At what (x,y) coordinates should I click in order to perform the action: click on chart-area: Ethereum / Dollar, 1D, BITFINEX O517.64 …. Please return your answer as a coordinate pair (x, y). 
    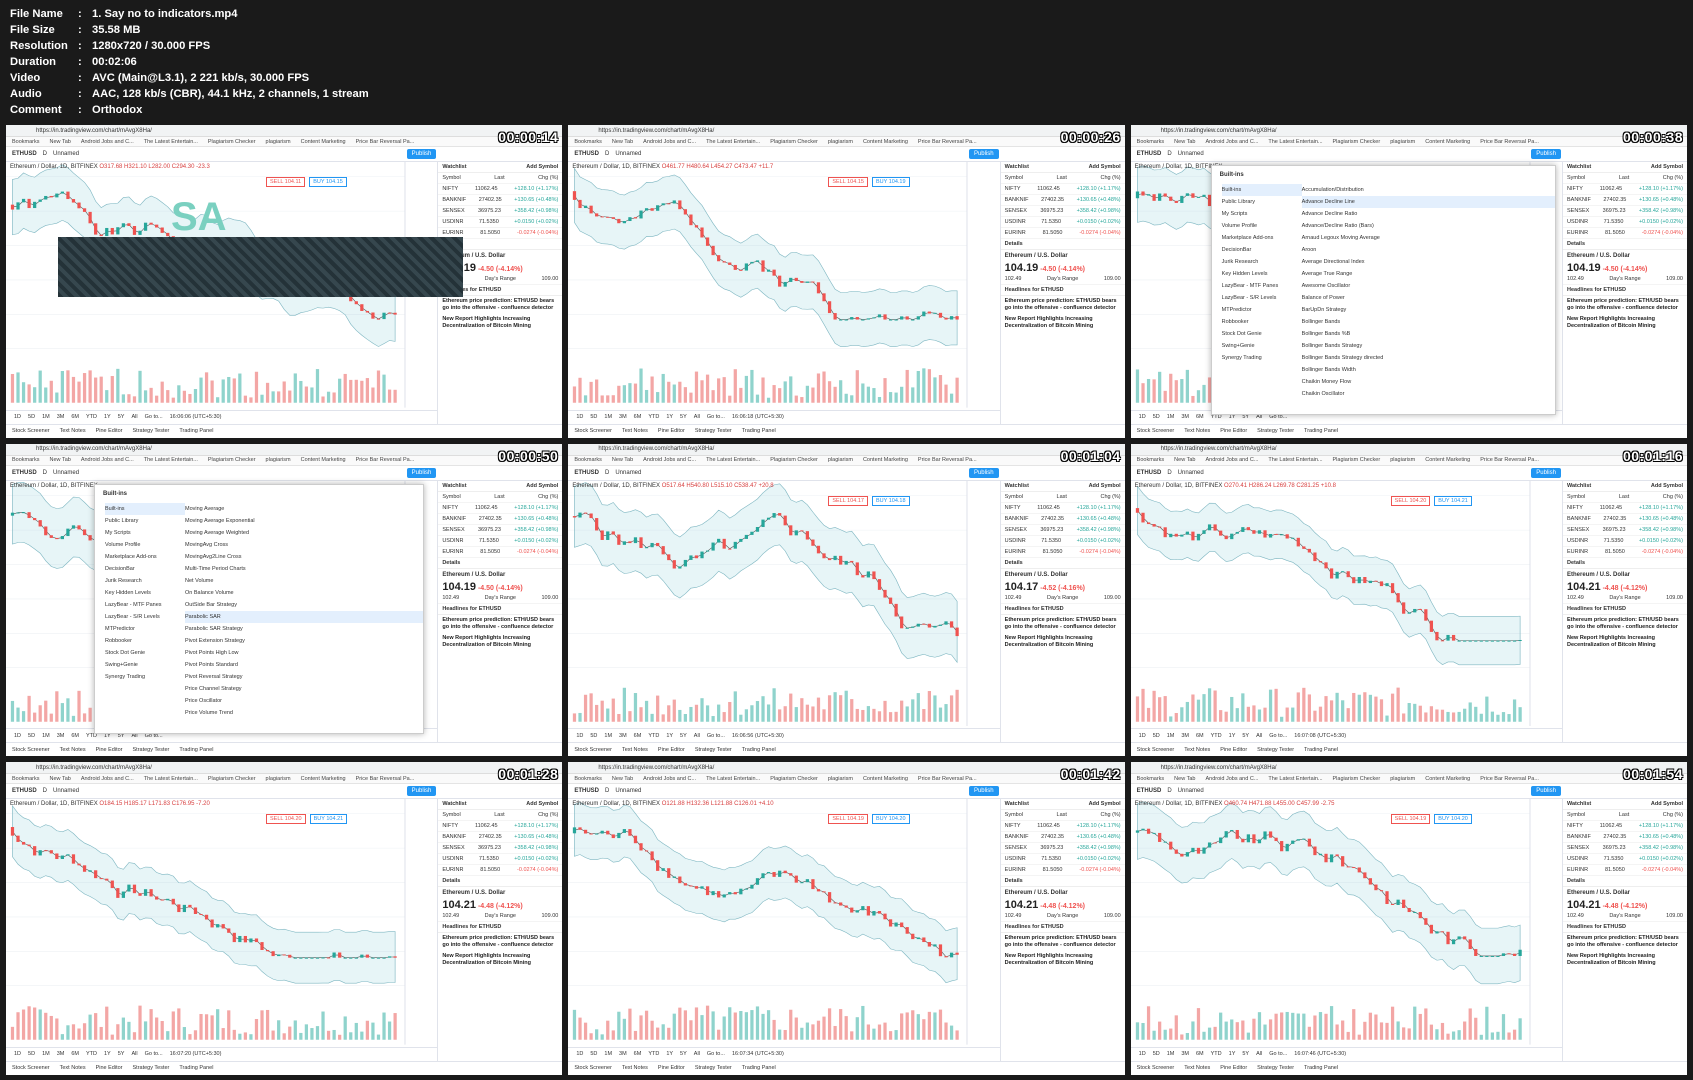
    Looking at the image, I should click on (783, 603).